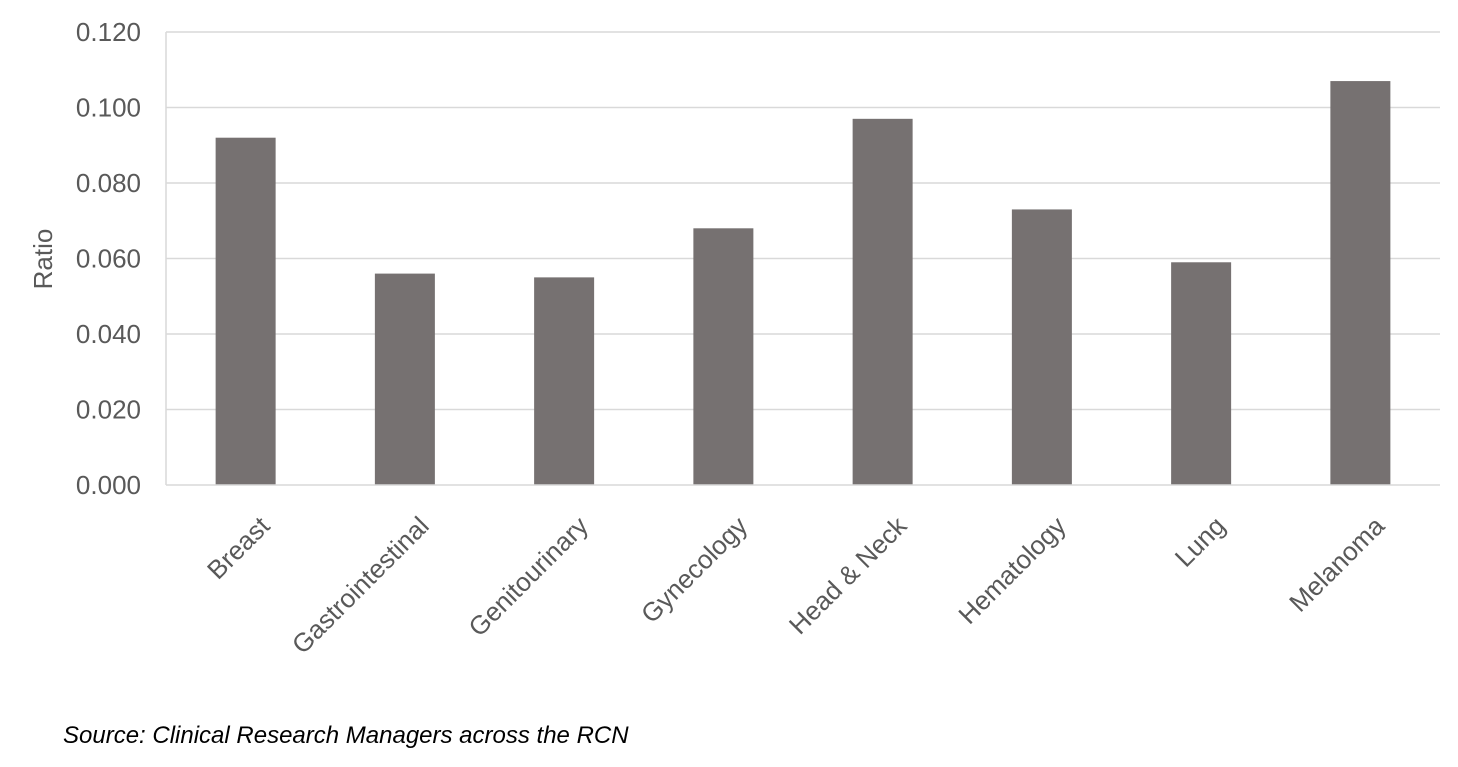  I want to click on x-tick-label: Breast, so click(238, 547).